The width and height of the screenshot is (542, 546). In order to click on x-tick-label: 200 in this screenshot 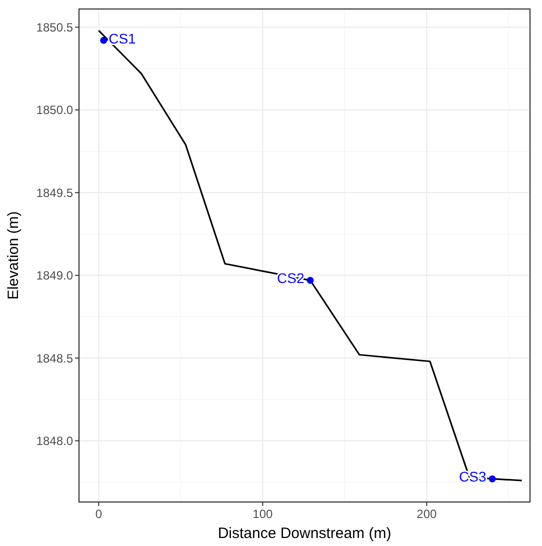, I will do `click(427, 514)`.